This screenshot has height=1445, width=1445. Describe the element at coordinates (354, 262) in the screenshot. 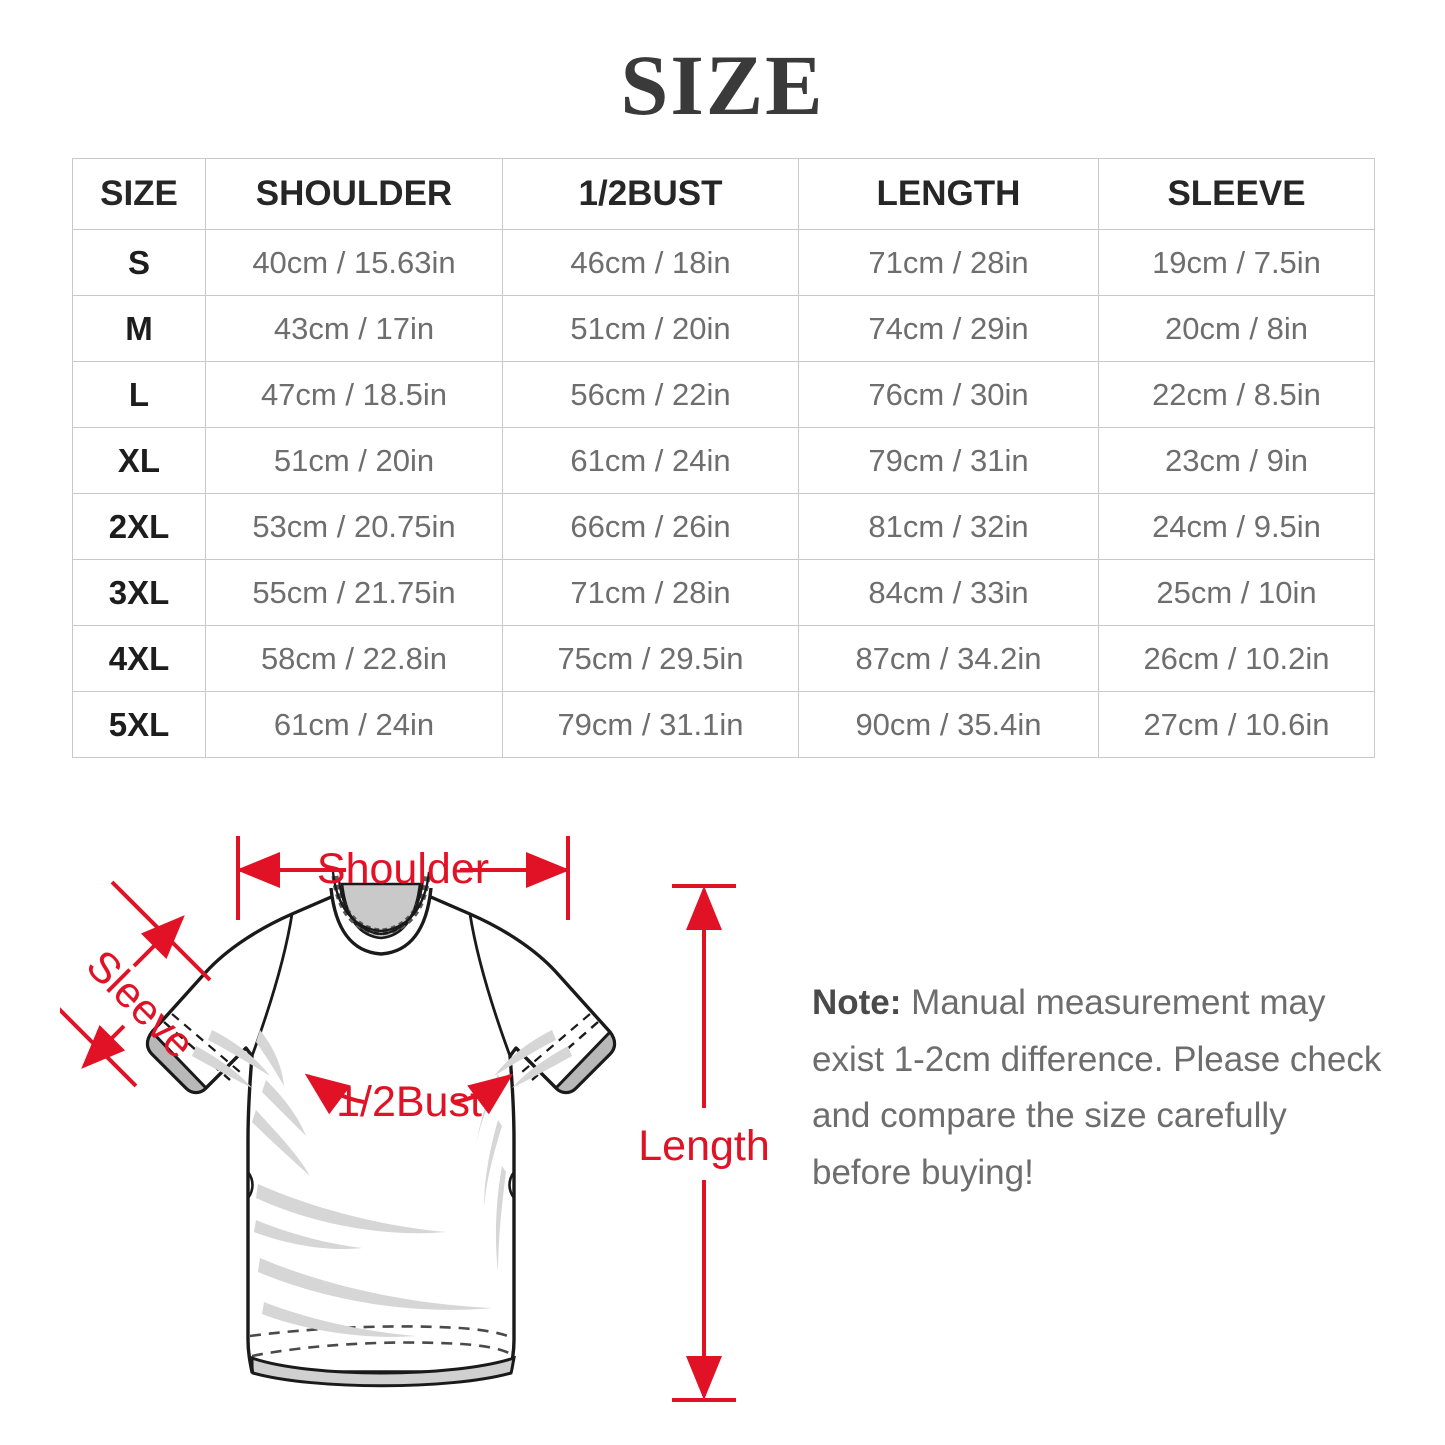

I see `cell-shoulder: 40cm / 15.63in` at that location.